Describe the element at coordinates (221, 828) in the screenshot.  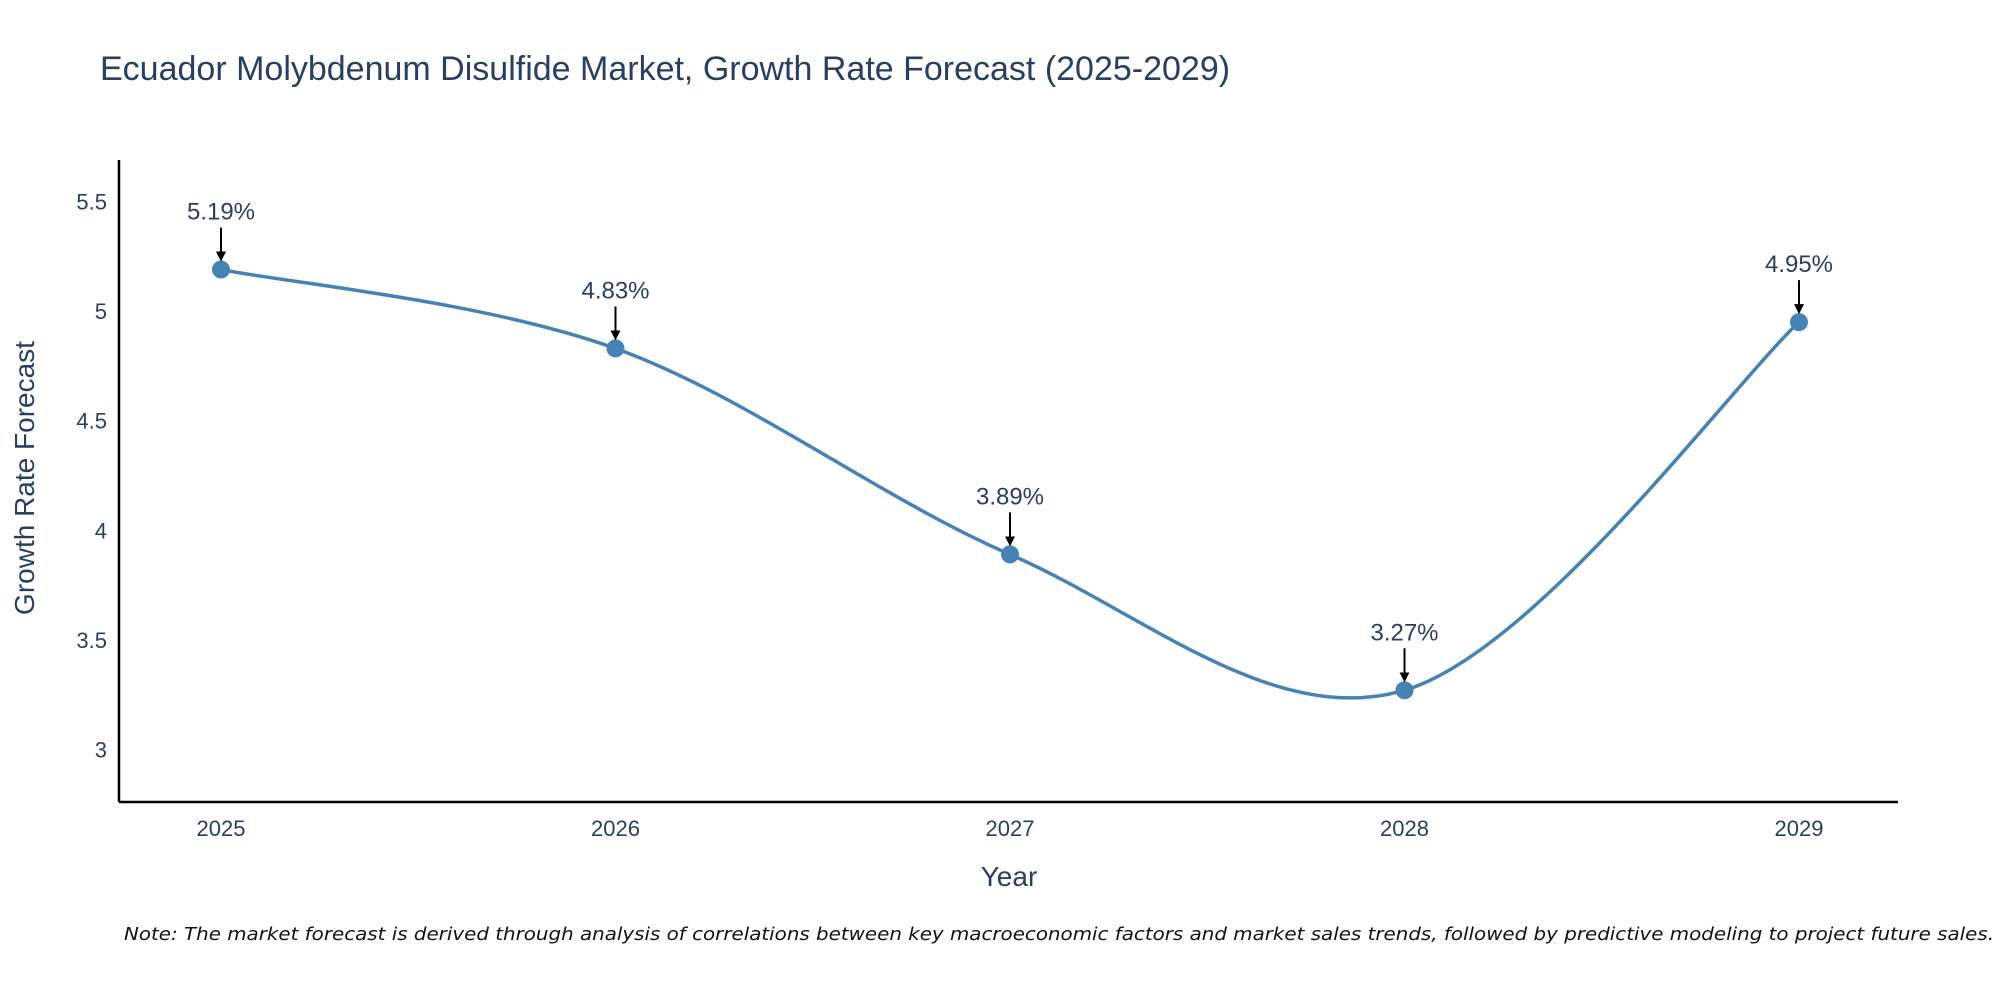
I see `x-tick-label: 2025` at that location.